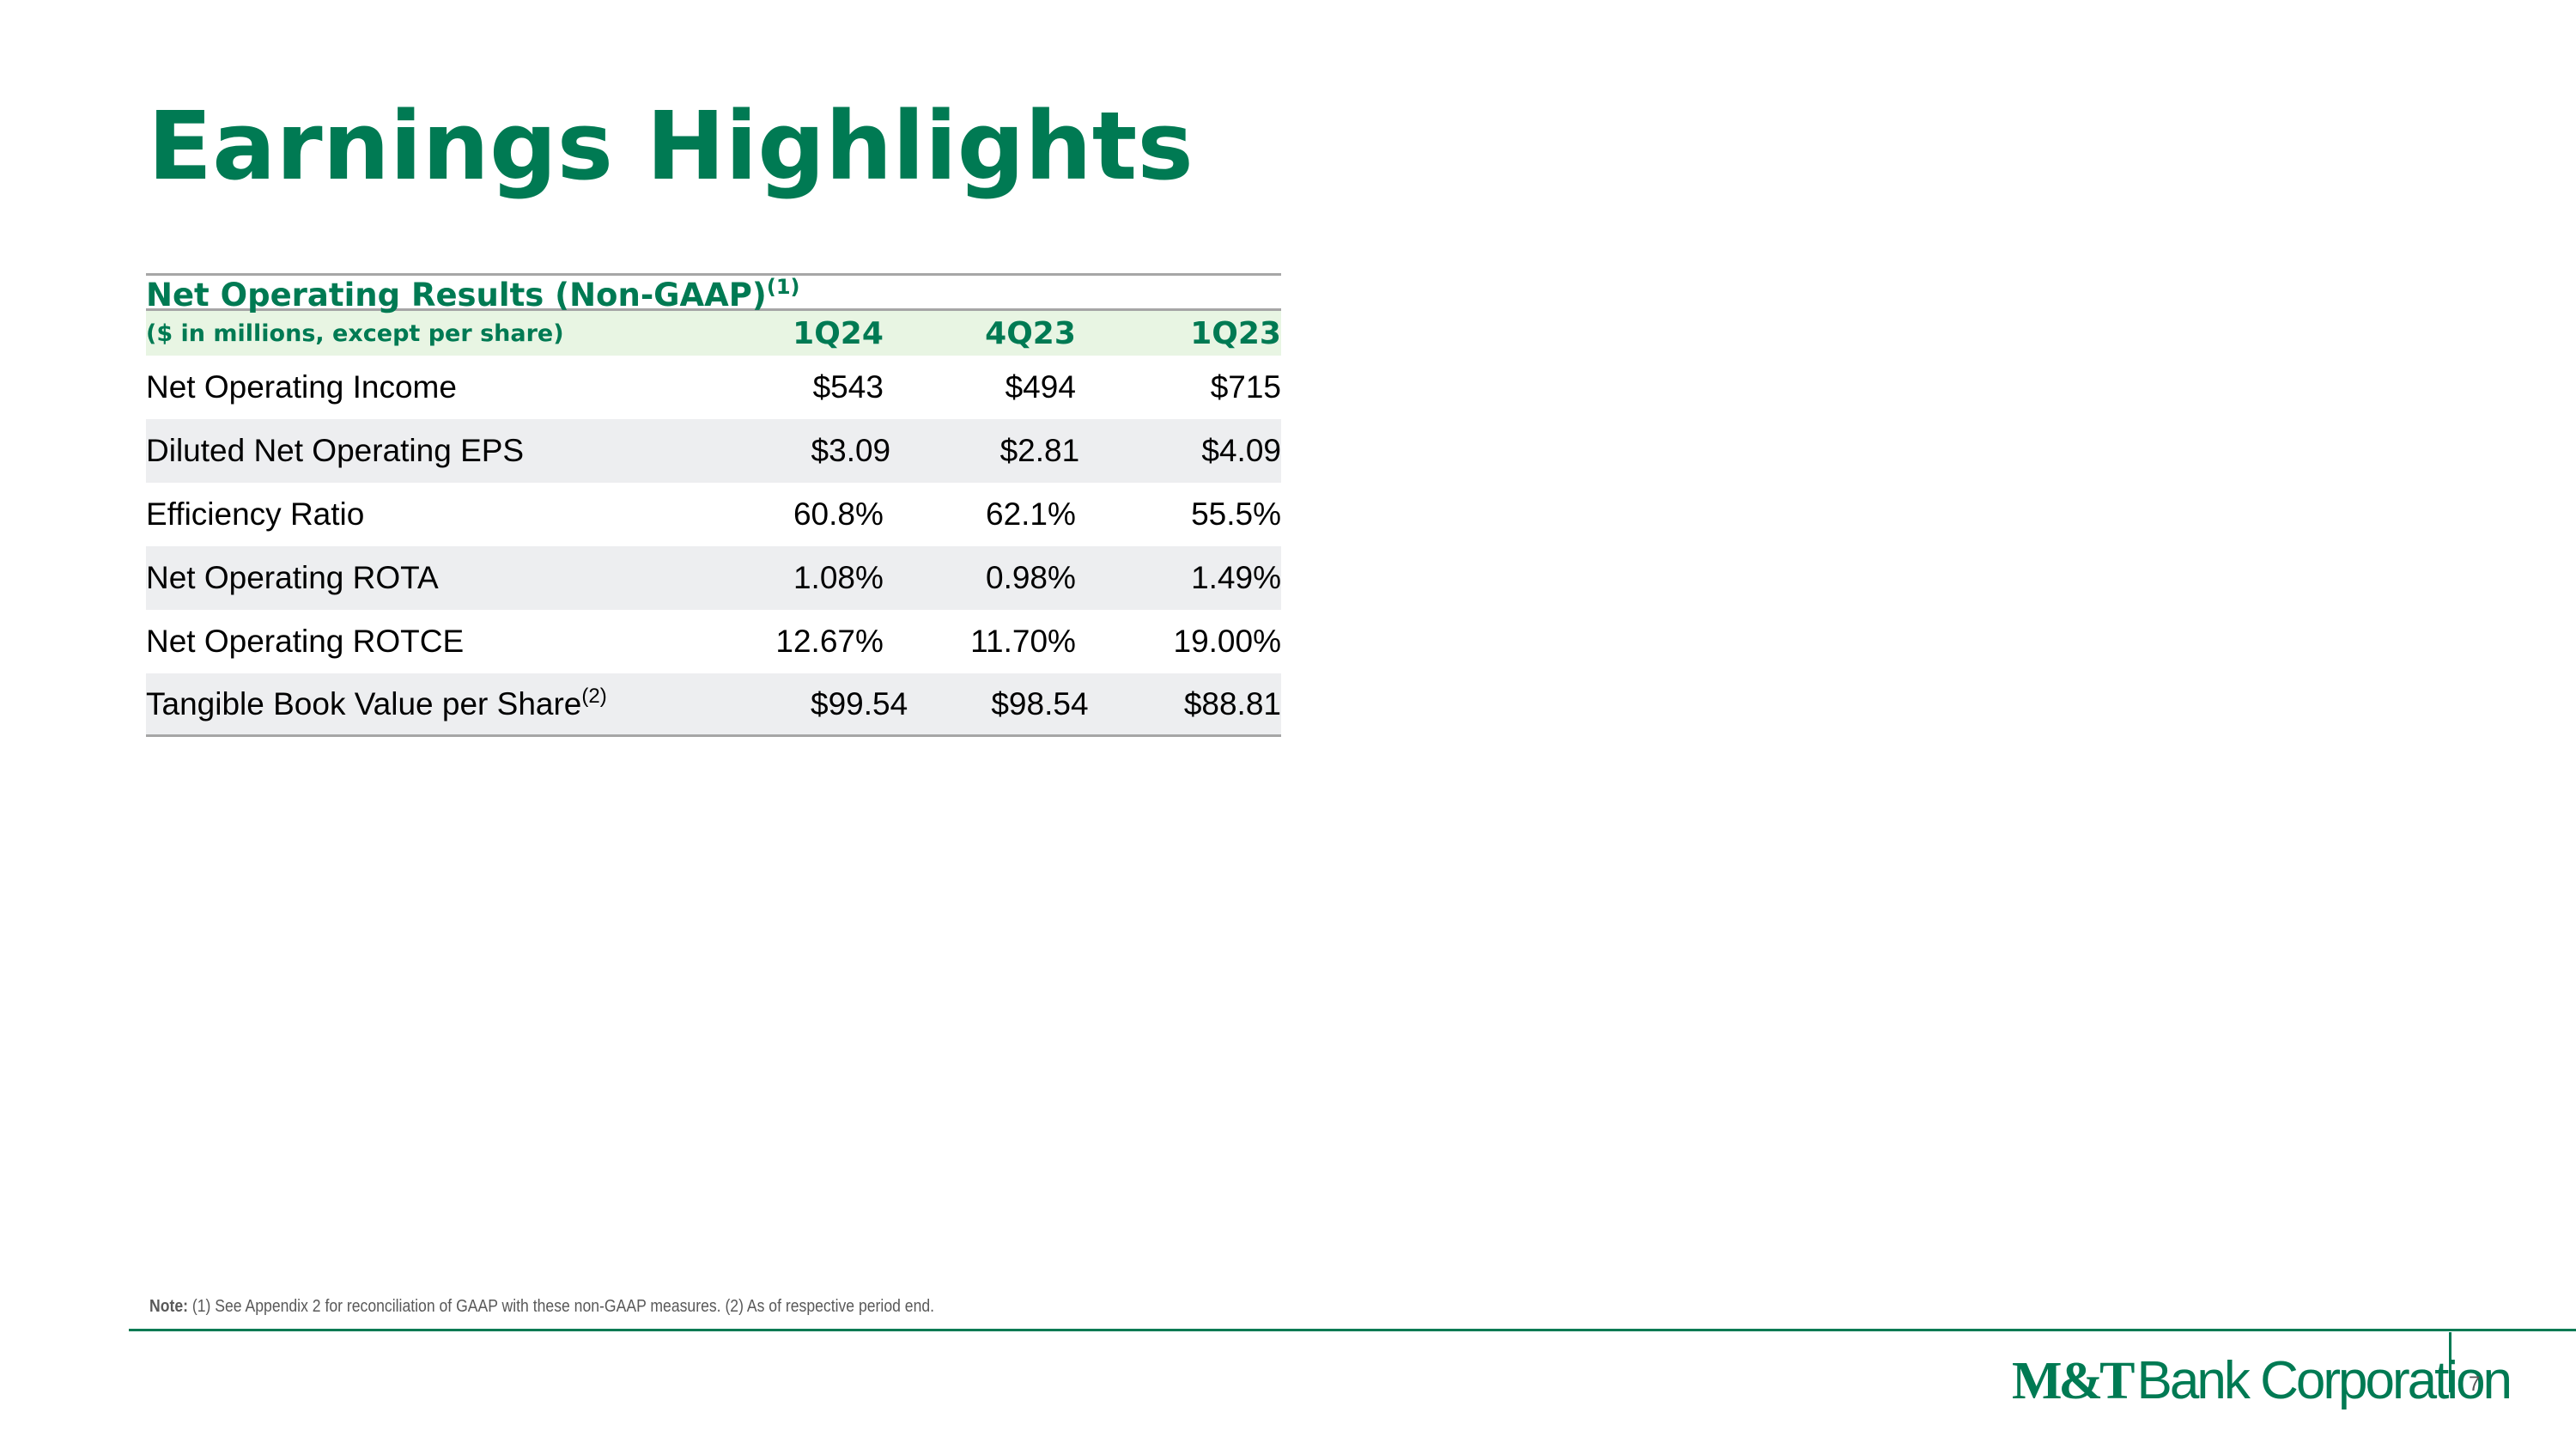 This screenshot has width=2576, height=1449. Describe the element at coordinates (335, 450) in the screenshot. I see `row-label: Diluted Net Operating EPS` at that location.